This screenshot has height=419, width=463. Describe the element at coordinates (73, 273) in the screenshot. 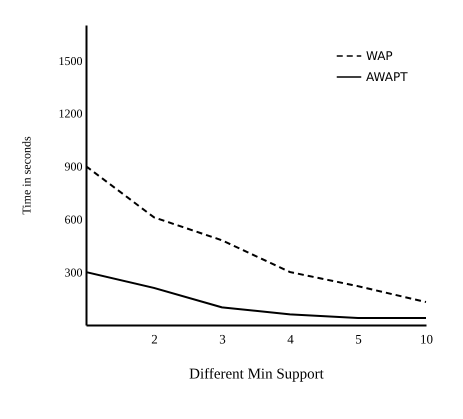

I see `y-tick-label: 300` at that location.